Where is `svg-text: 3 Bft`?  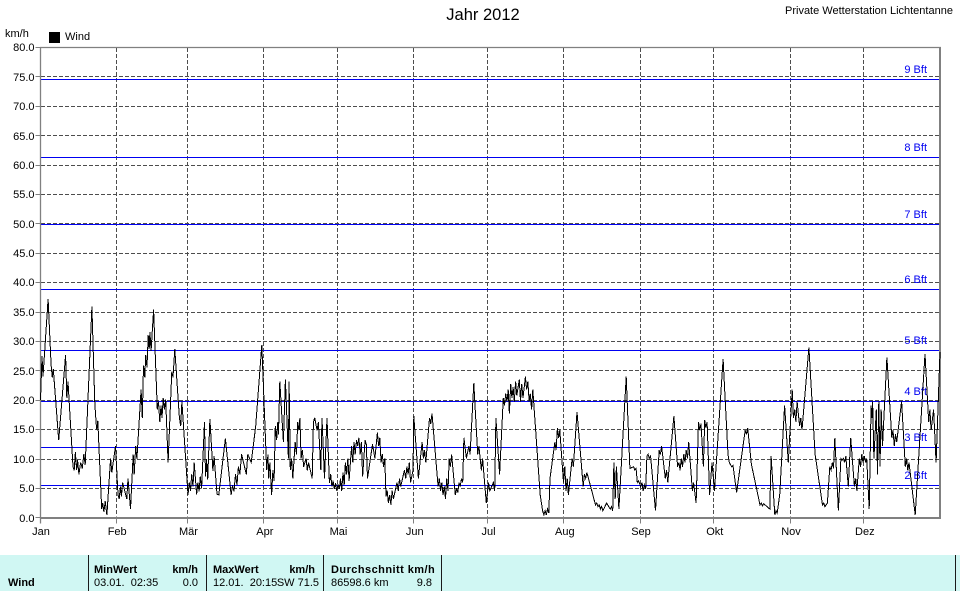 svg-text: 3 Bft is located at coordinates (915, 438).